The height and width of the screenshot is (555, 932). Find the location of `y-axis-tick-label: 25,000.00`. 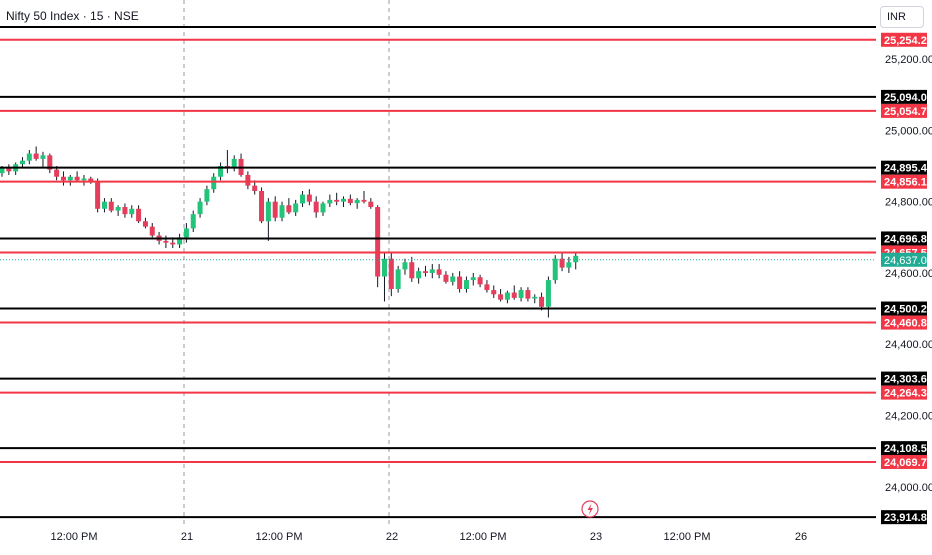

y-axis-tick-label: 25,000.00 is located at coordinates (908, 131).